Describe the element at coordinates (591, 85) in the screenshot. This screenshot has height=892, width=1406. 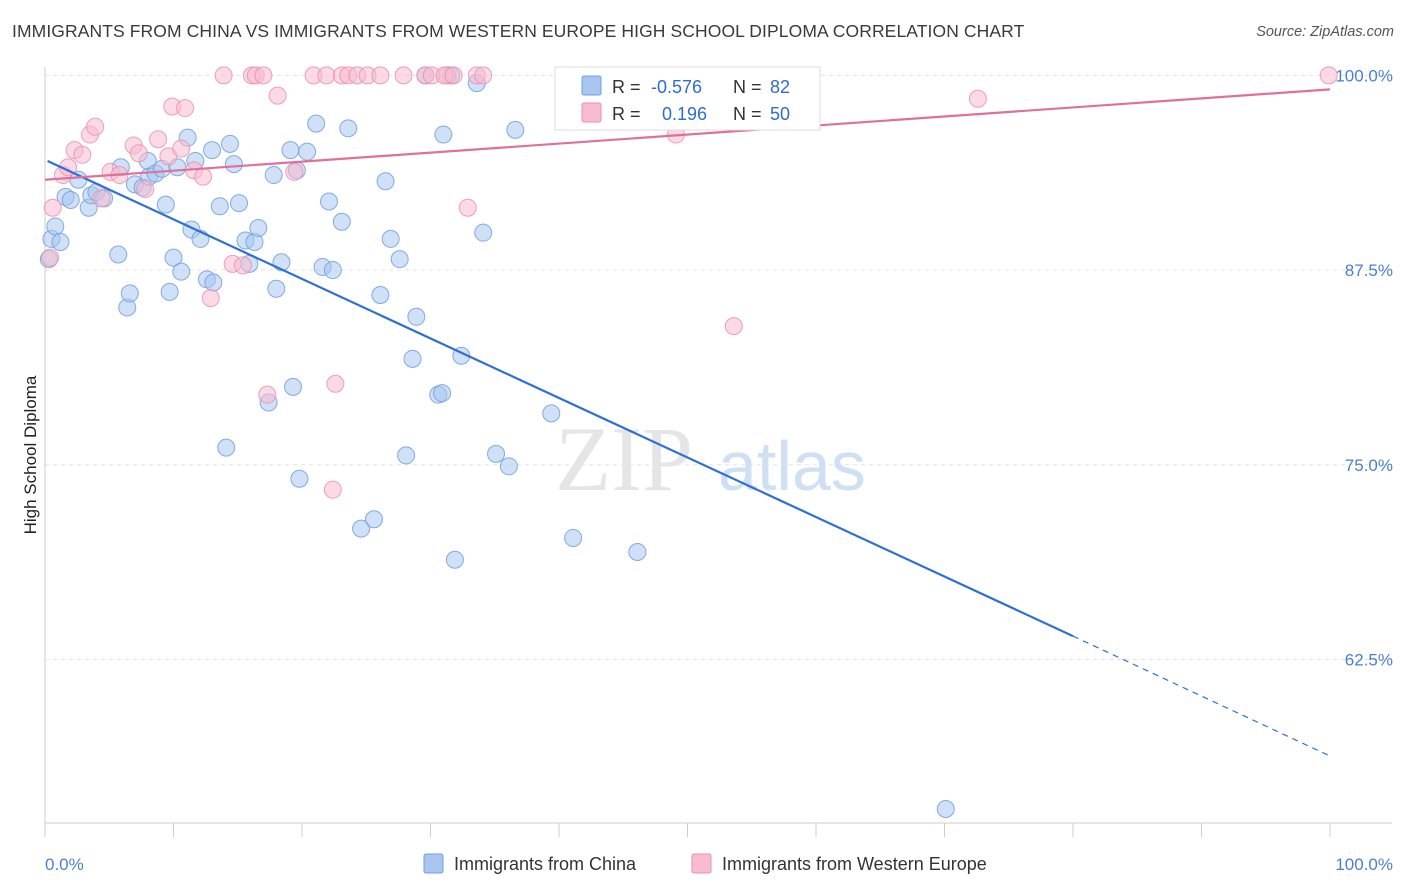
I see `stats-swatch-china` at that location.